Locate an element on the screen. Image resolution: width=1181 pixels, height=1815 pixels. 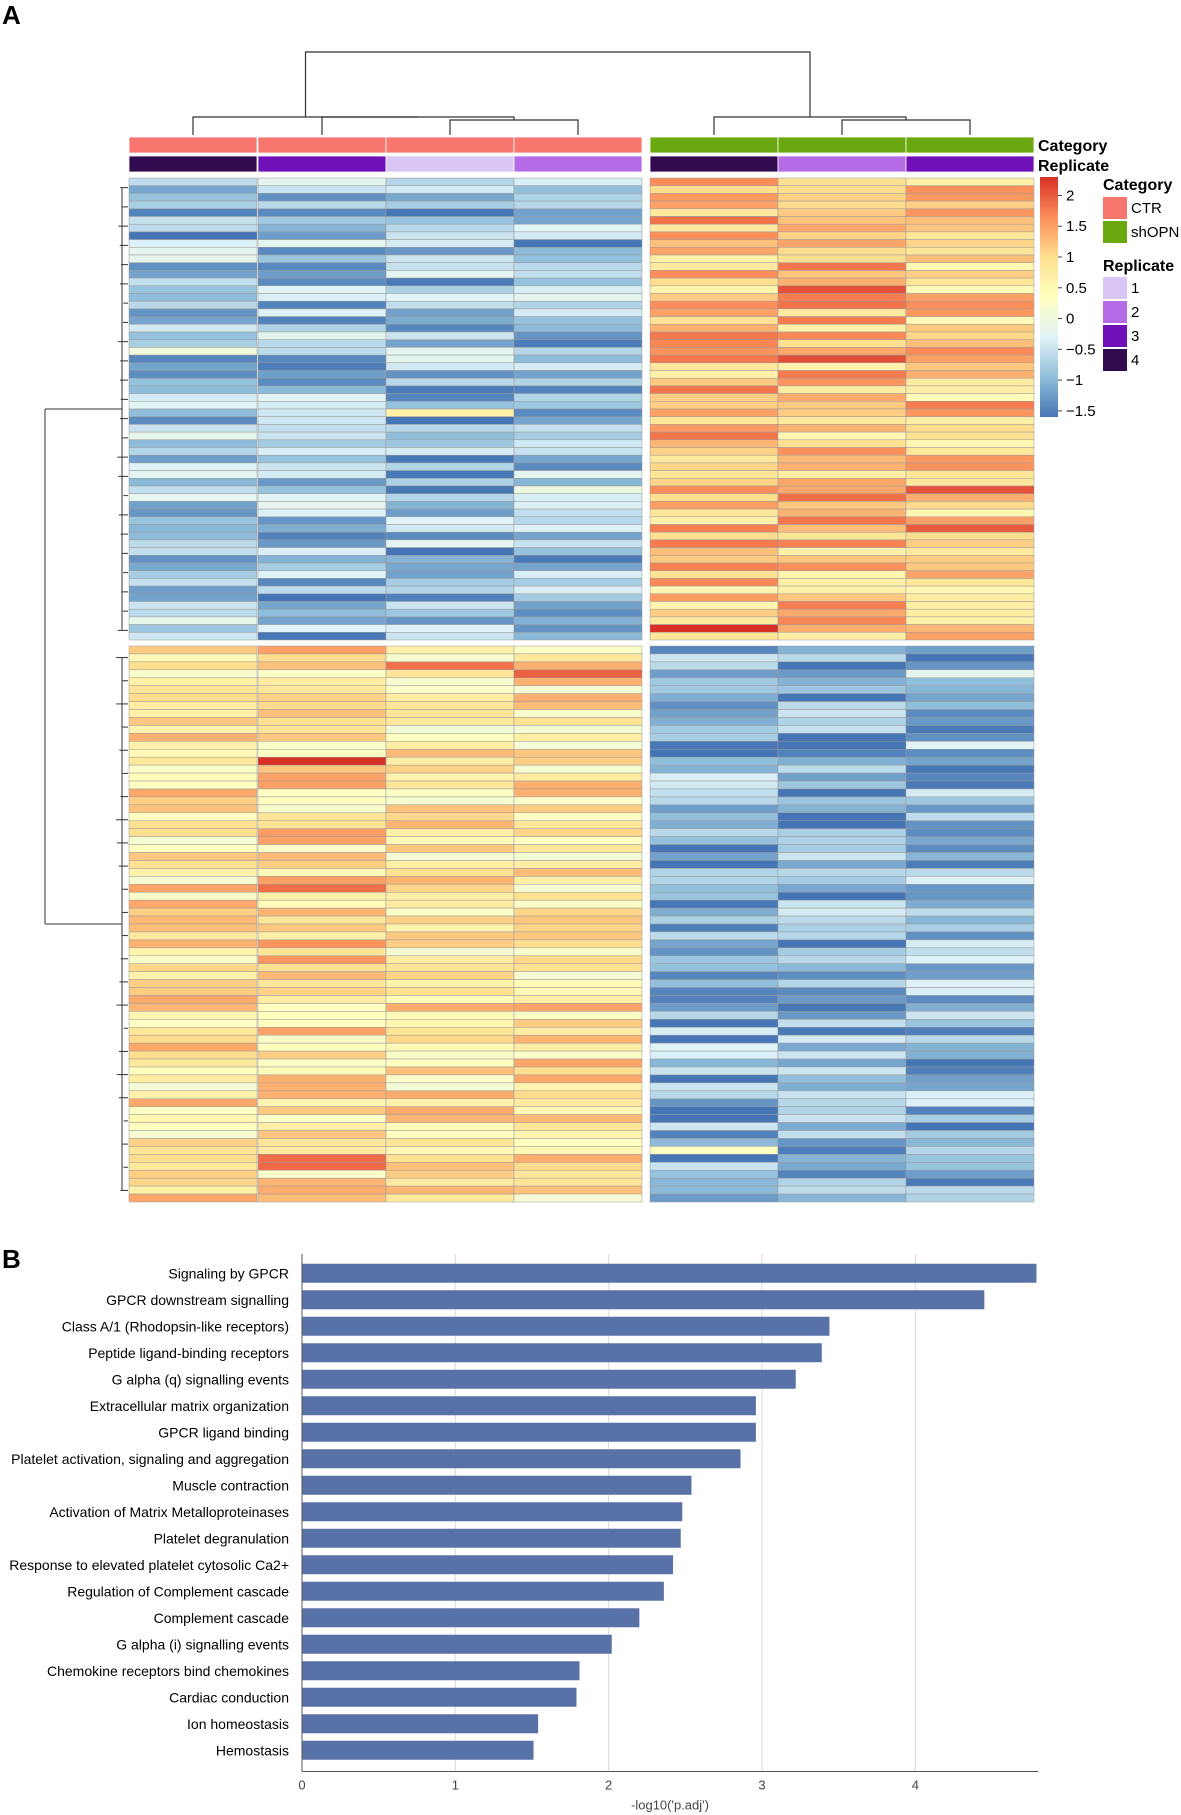
bar-category-label: Muscle contraction is located at coordinates (230, 1485).